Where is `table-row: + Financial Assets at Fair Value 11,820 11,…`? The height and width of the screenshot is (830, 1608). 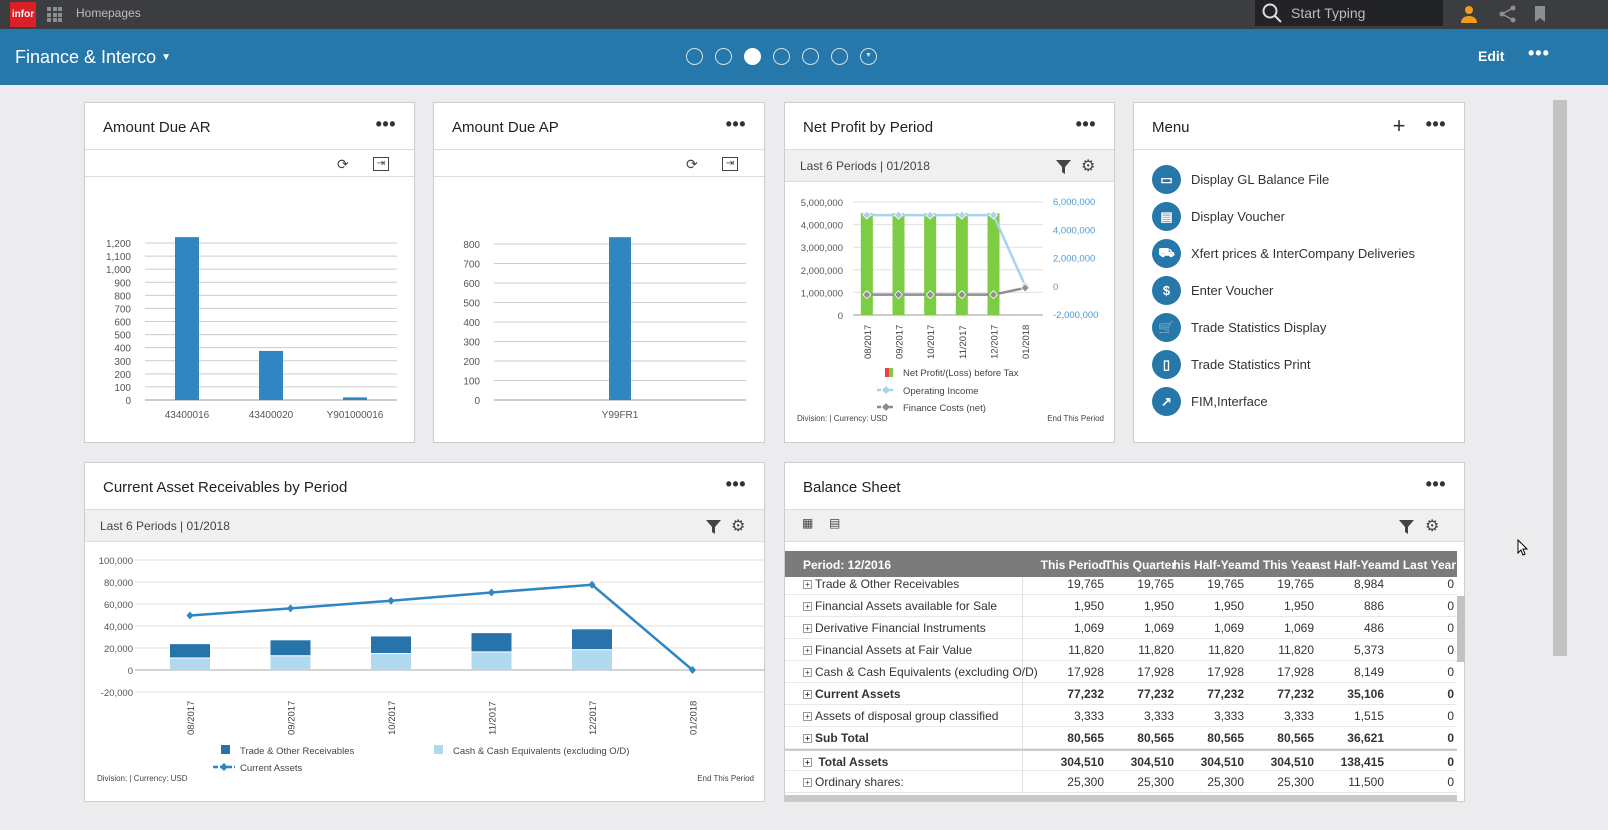 table-row: + Financial Assets at Fair Value 11,820 11,… is located at coordinates (1121, 650).